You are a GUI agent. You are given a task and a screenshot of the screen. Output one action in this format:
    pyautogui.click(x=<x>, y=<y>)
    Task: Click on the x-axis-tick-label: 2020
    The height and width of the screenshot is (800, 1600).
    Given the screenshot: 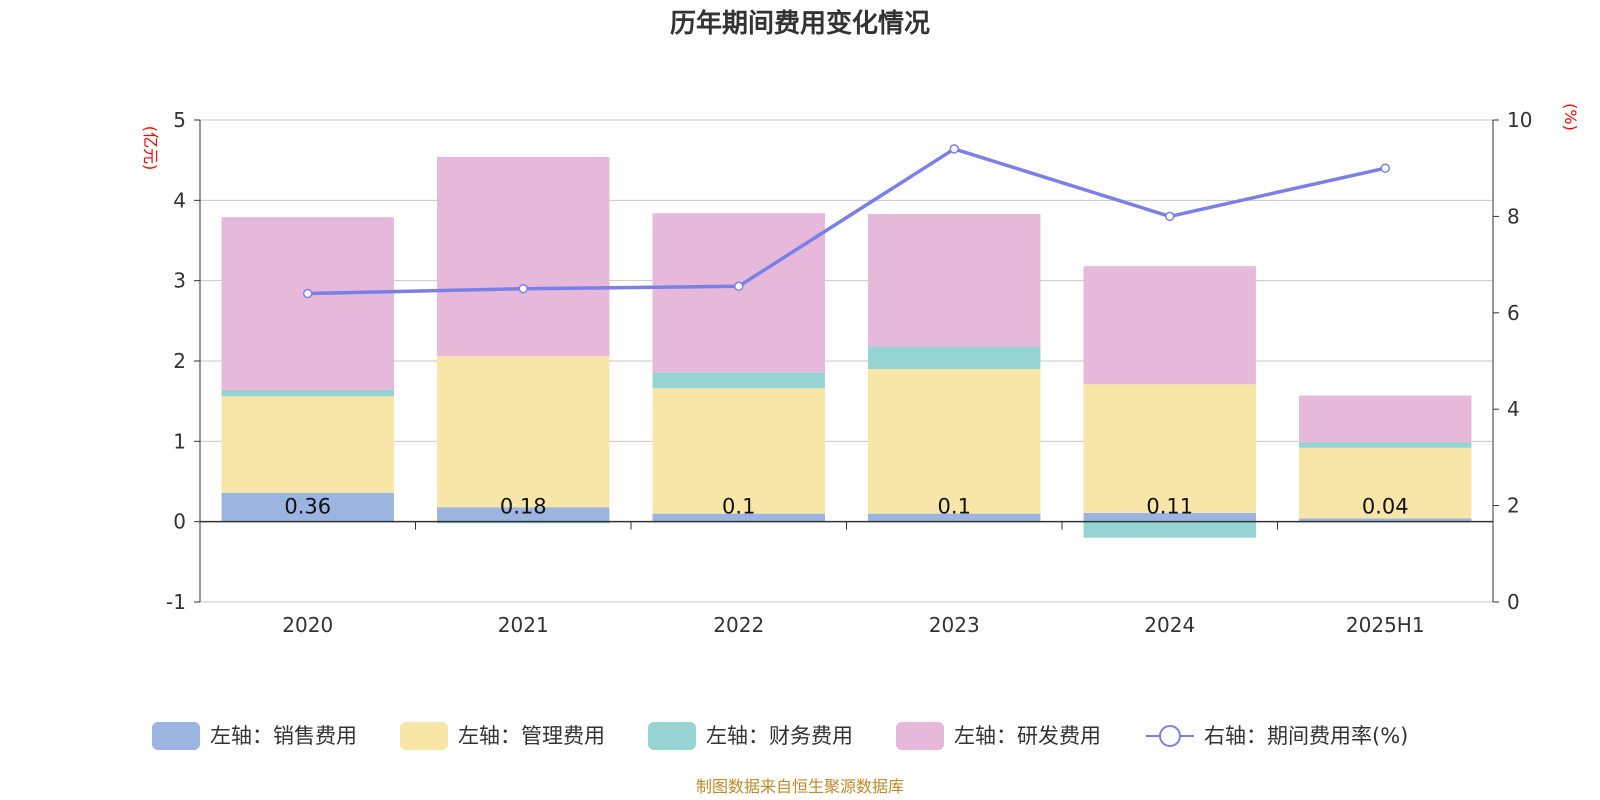 What is the action you would take?
    pyautogui.click(x=307, y=625)
    